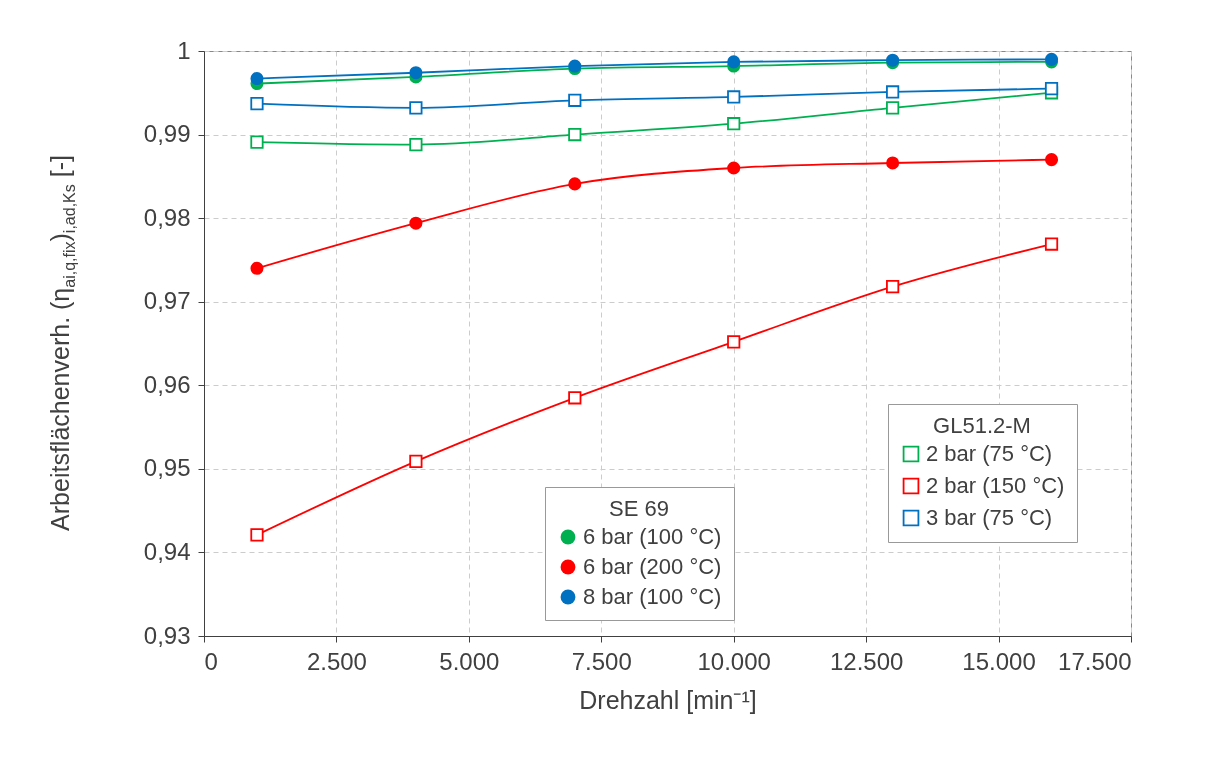  Describe the element at coordinates (167, 134) in the screenshot. I see `y-tick-label: 0,99` at that location.